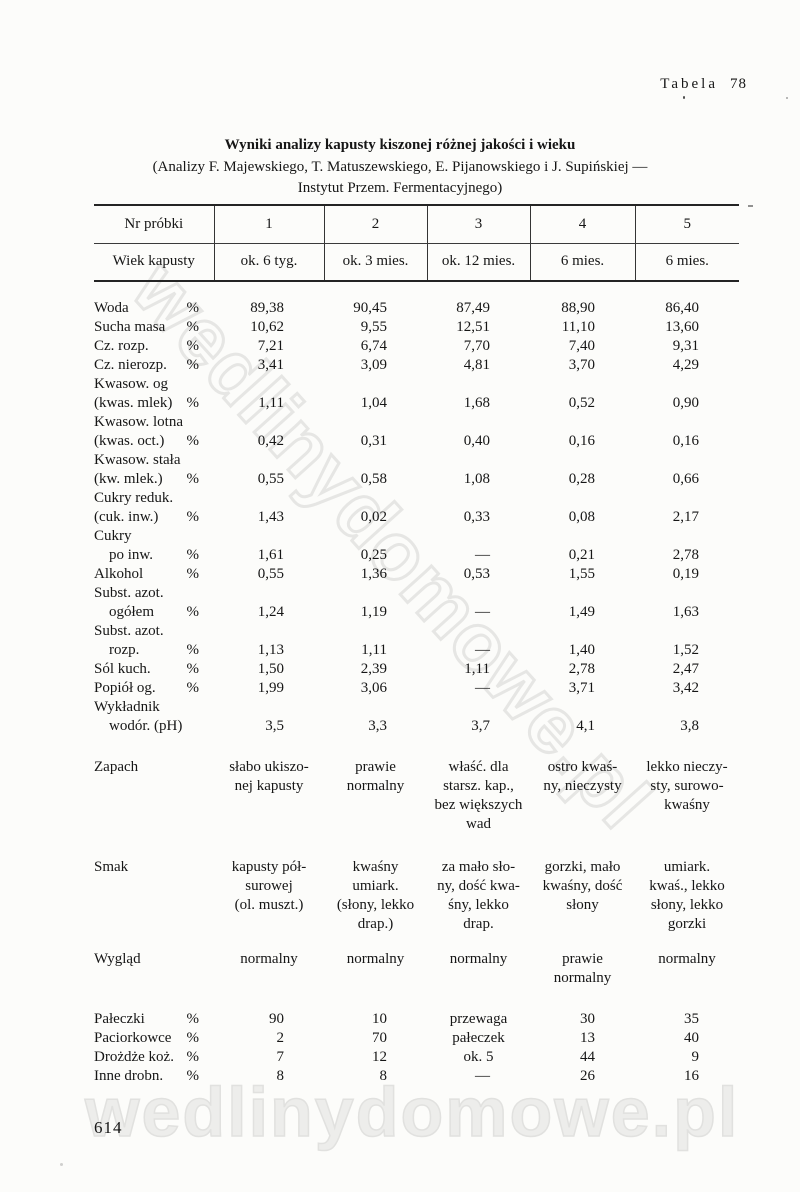  Describe the element at coordinates (476, 346) in the screenshot. I see `table-cell: 7,70` at that location.